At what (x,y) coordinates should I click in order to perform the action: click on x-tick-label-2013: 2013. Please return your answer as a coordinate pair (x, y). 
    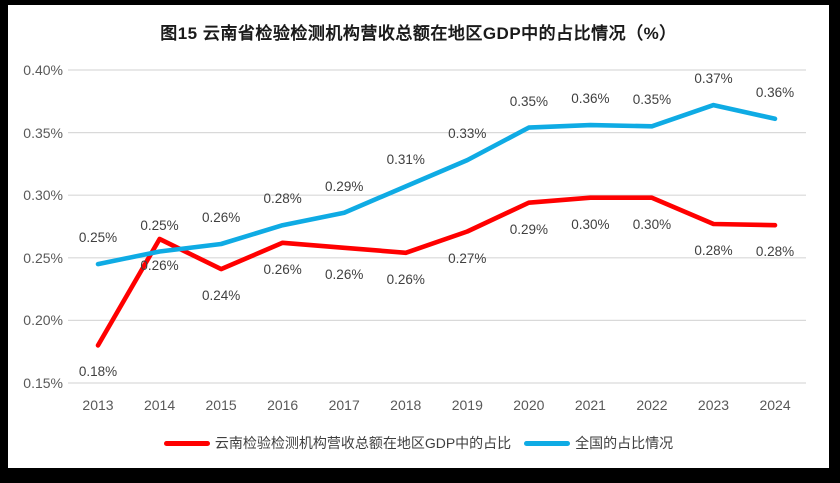
    Looking at the image, I should click on (98, 405).